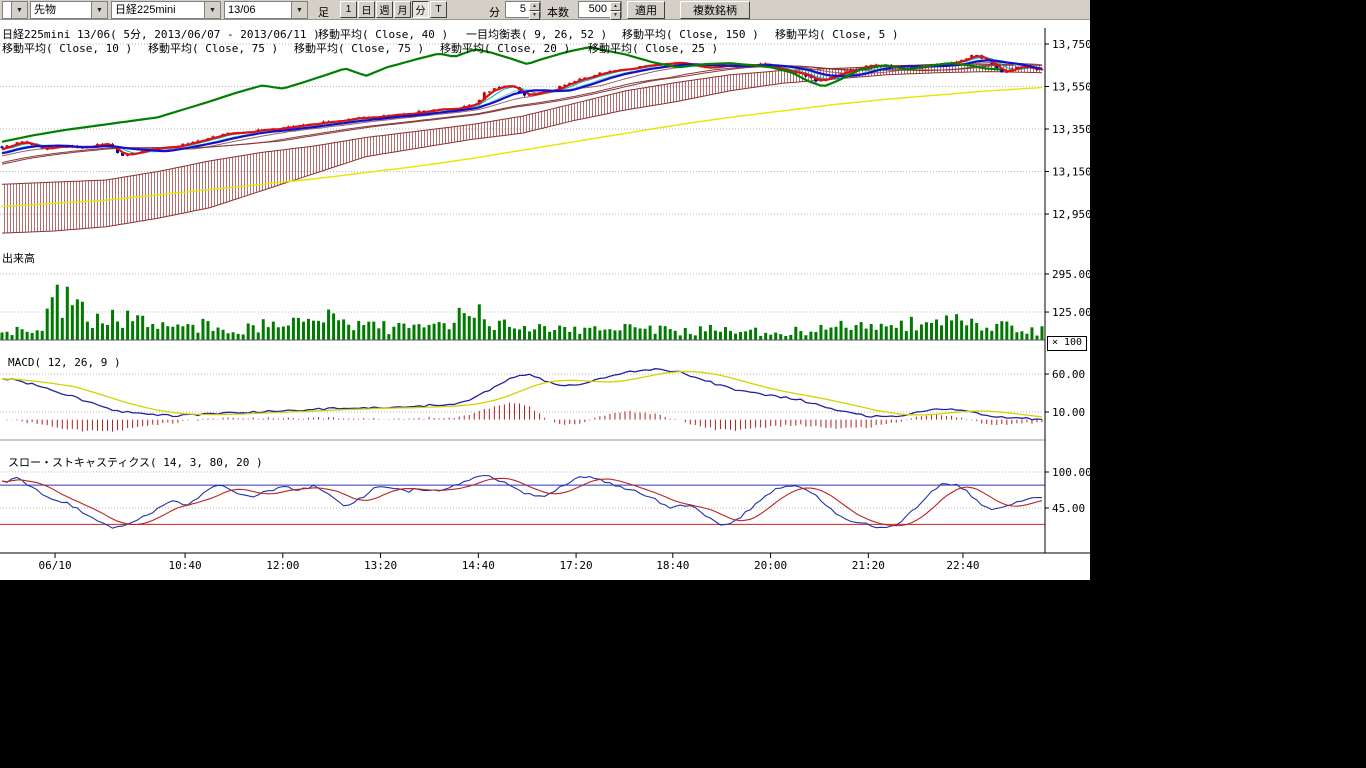  What do you see at coordinates (576, 565) in the screenshot?
I see `svg-text: 17:20` at bounding box center [576, 565].